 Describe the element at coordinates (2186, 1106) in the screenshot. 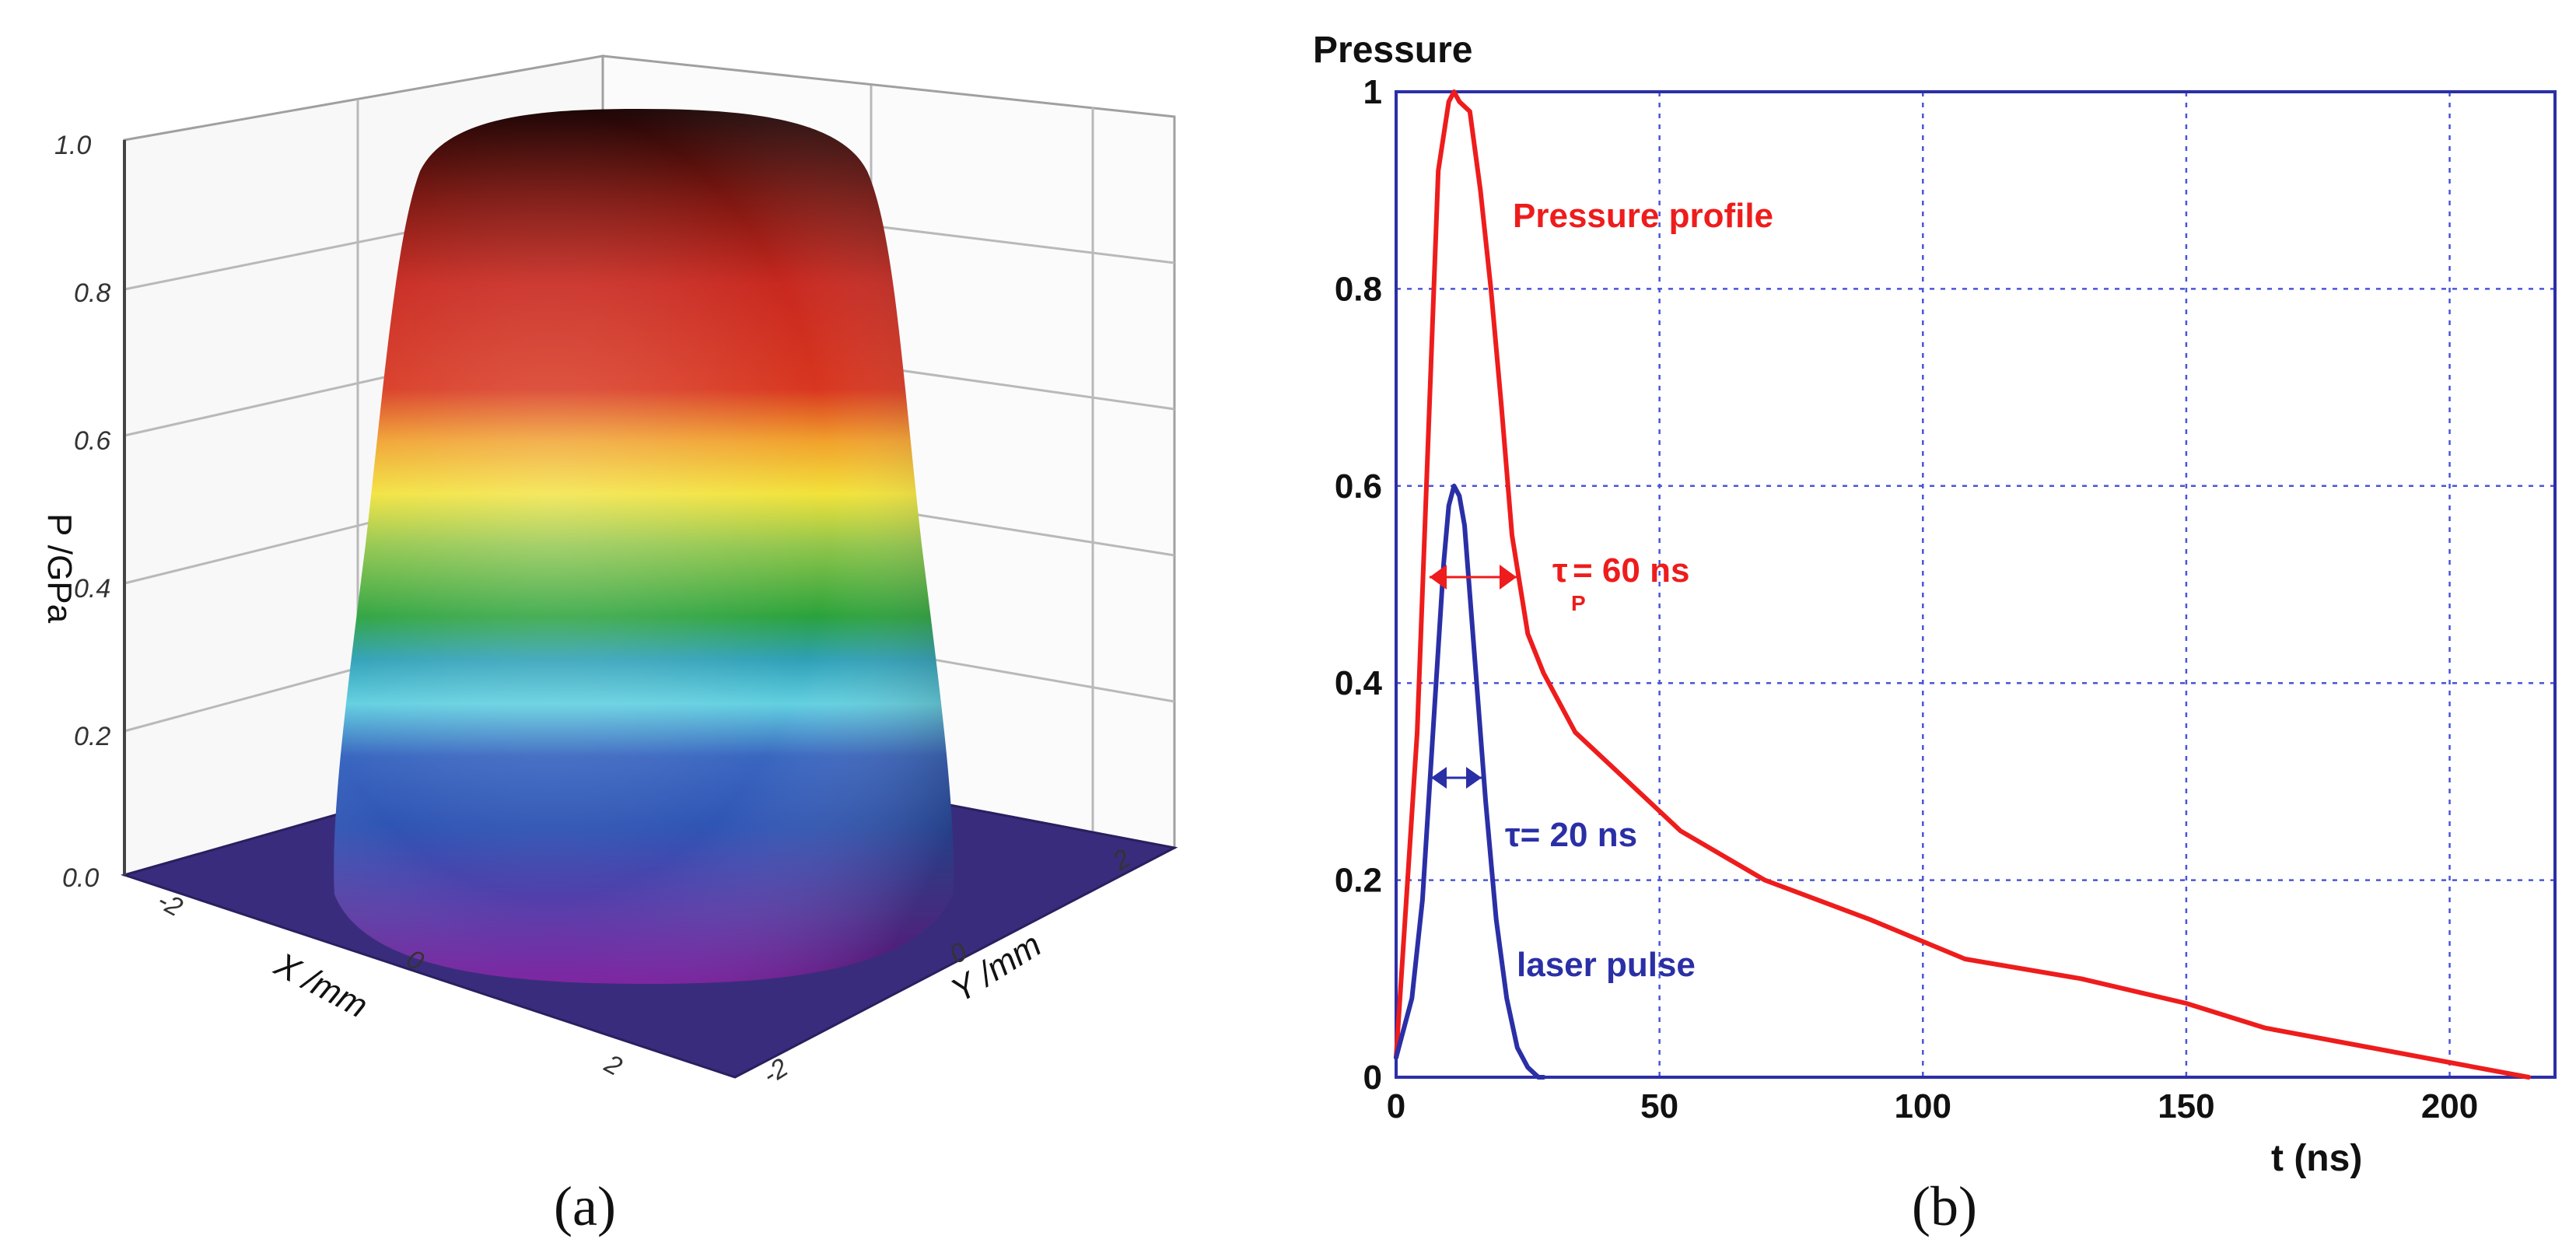

I see `x-tick-label: 150` at that location.